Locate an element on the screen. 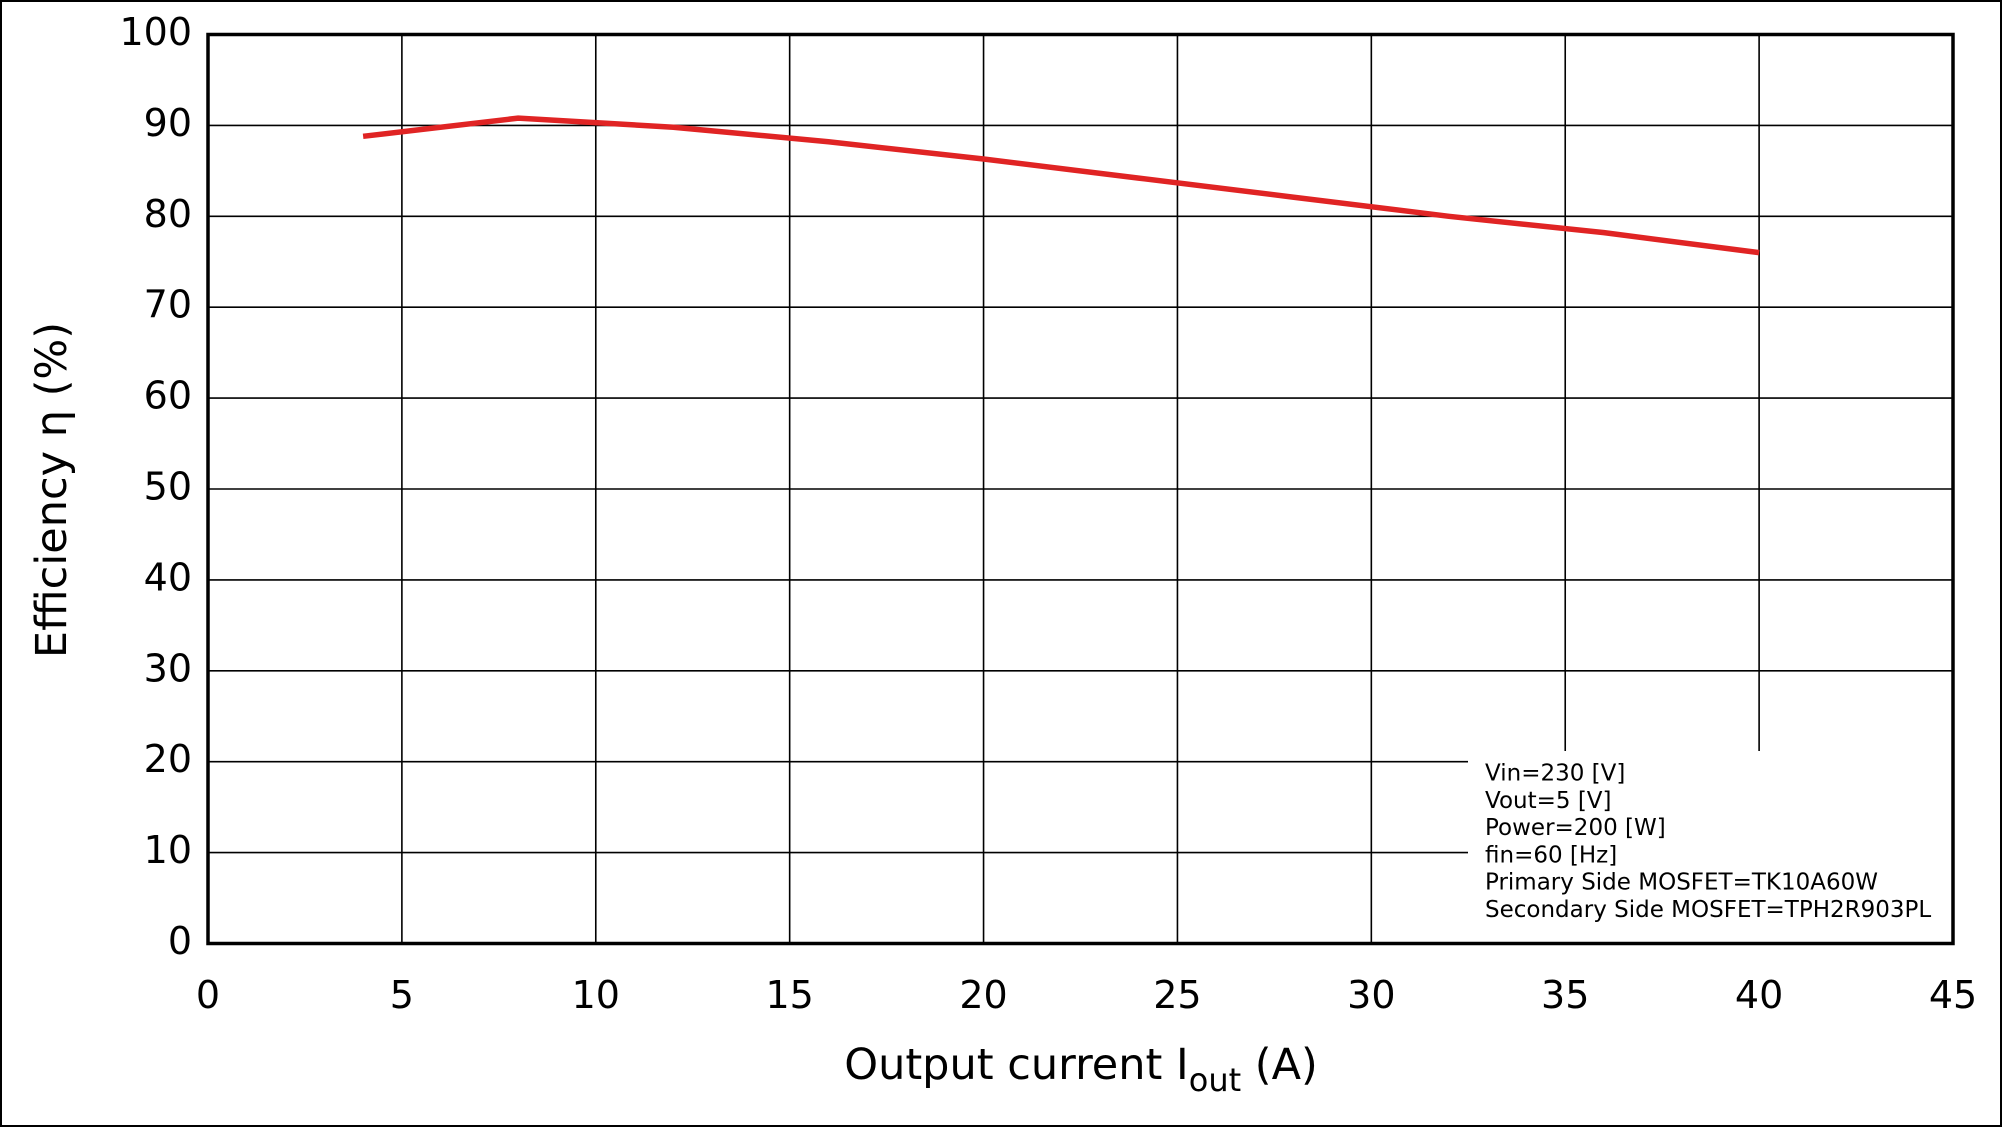 The image size is (2002, 1127). data-line is located at coordinates (1061, 185).